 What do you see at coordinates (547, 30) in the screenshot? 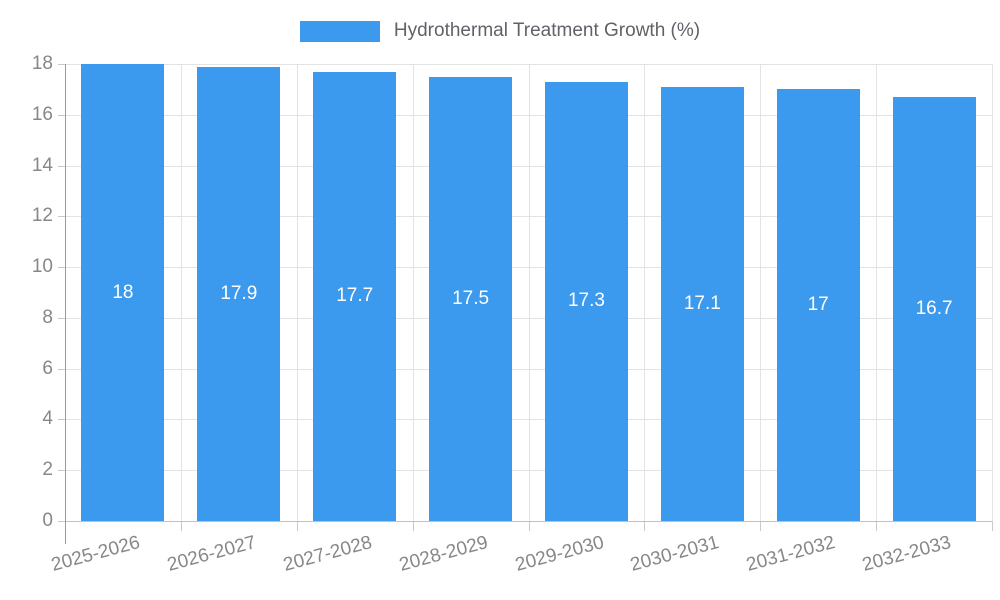
I see `legend-label: Hydrothermal Treatment Growth (%)` at bounding box center [547, 30].